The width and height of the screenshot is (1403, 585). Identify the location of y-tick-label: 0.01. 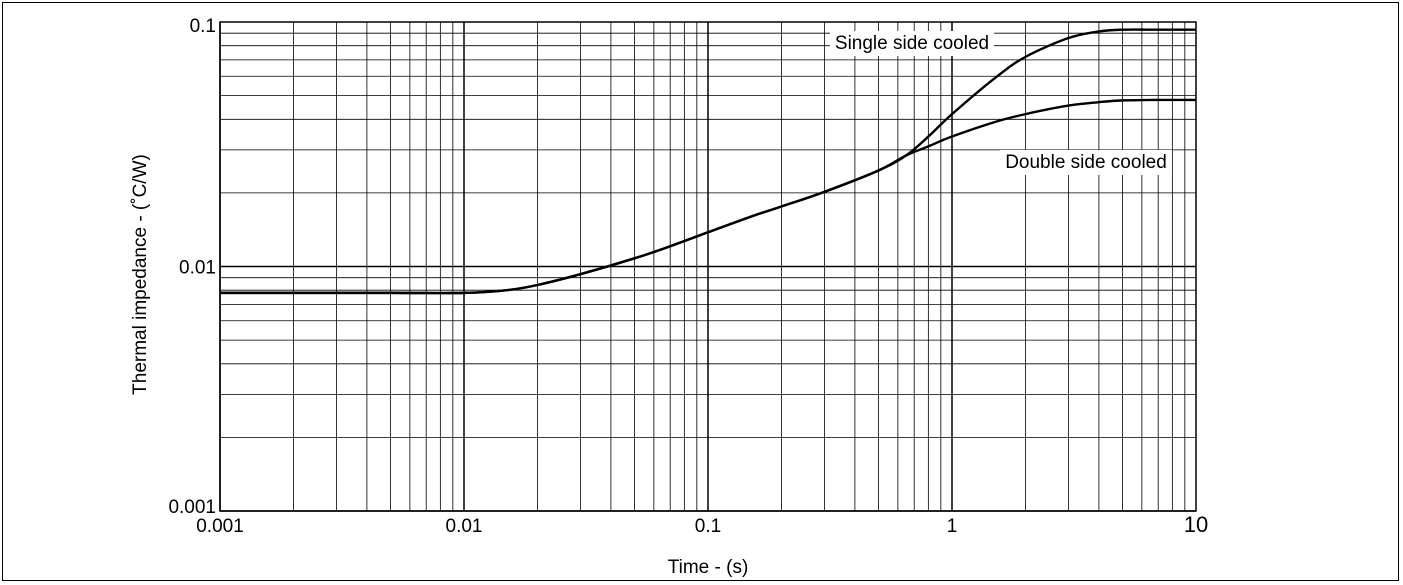
(197, 268).